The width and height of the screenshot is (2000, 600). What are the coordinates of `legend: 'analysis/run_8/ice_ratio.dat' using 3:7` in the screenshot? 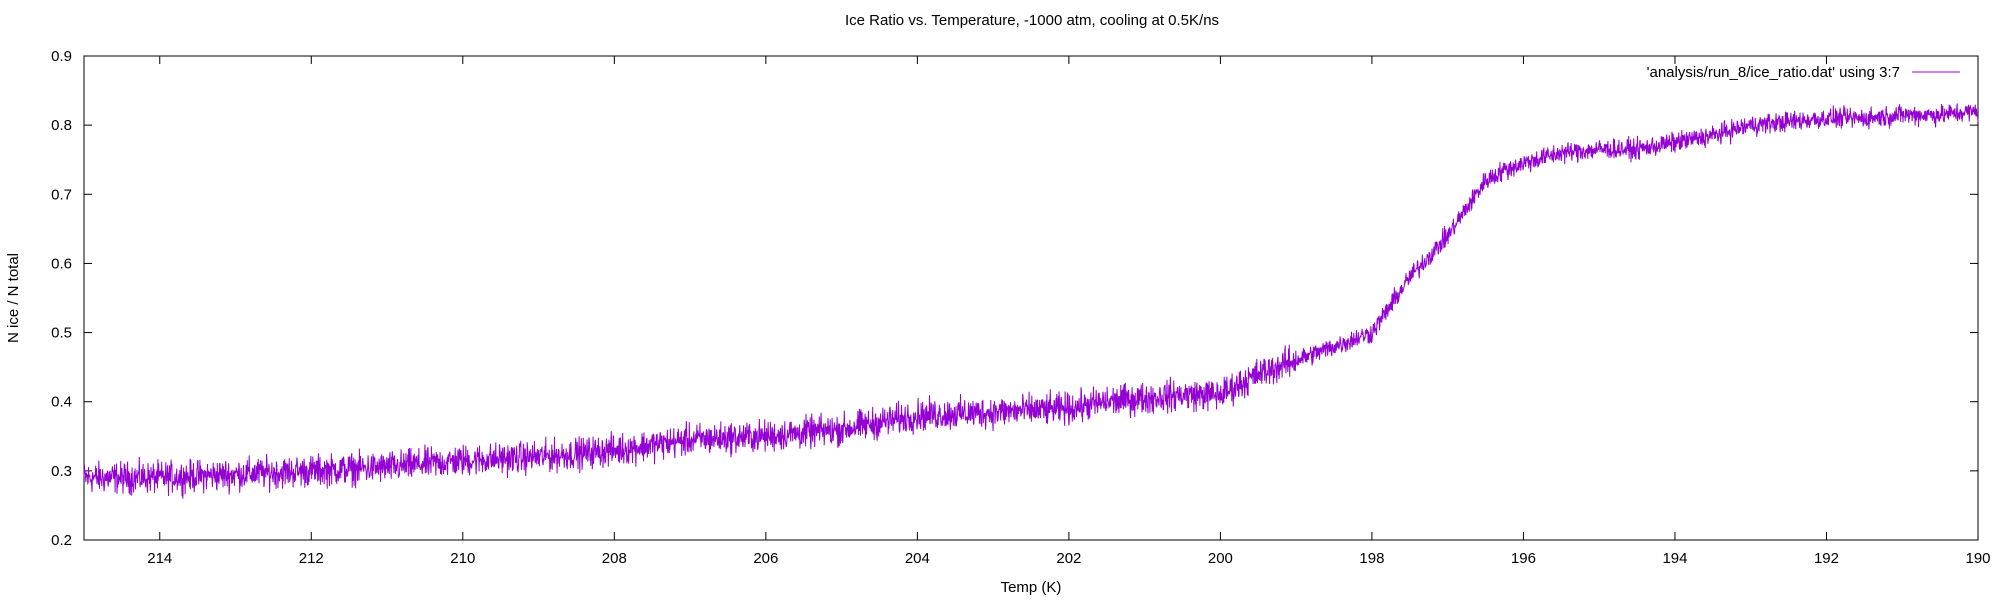 It's located at (1803, 72).